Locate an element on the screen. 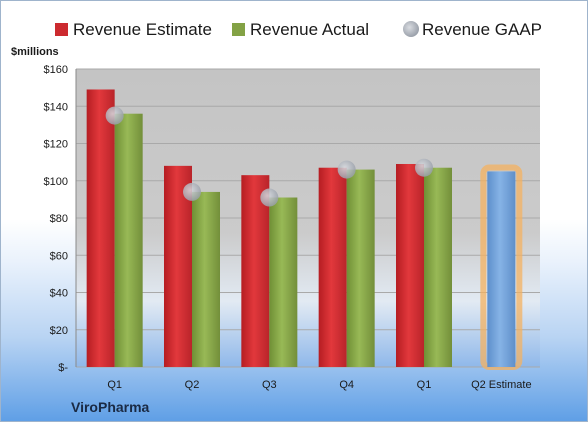  y-tick-label: $140 is located at coordinates (56, 107).